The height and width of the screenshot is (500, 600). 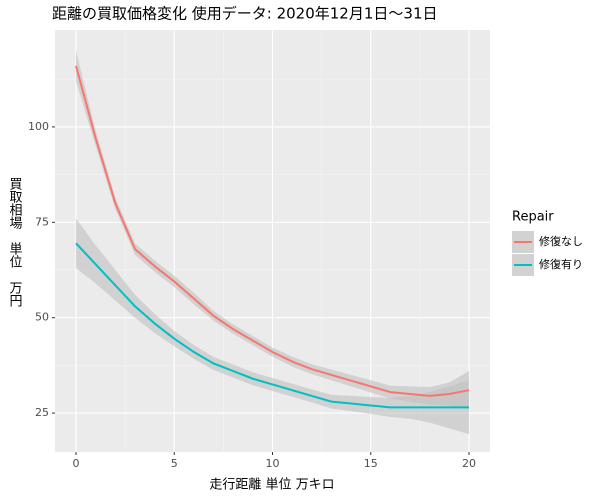 I want to click on x-tick-label: 15, so click(x=371, y=463).